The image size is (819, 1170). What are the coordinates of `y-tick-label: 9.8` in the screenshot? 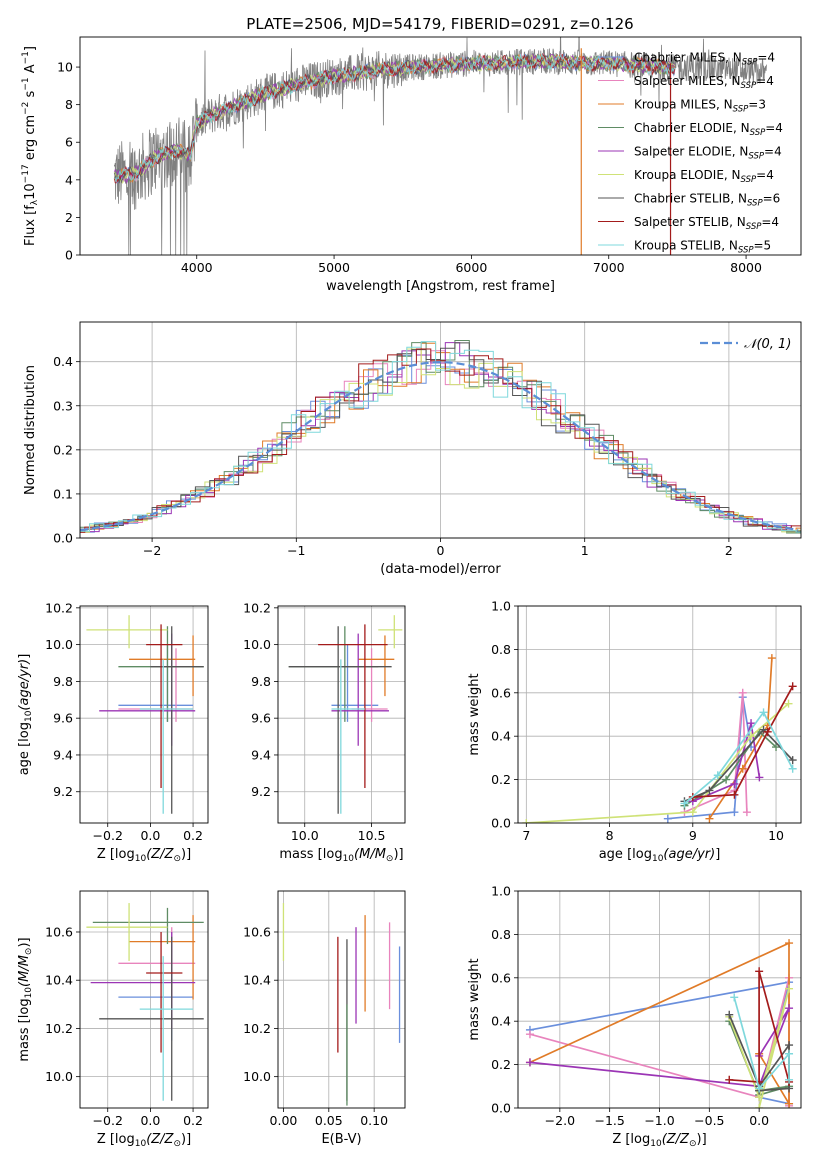 It's located at (261, 681).